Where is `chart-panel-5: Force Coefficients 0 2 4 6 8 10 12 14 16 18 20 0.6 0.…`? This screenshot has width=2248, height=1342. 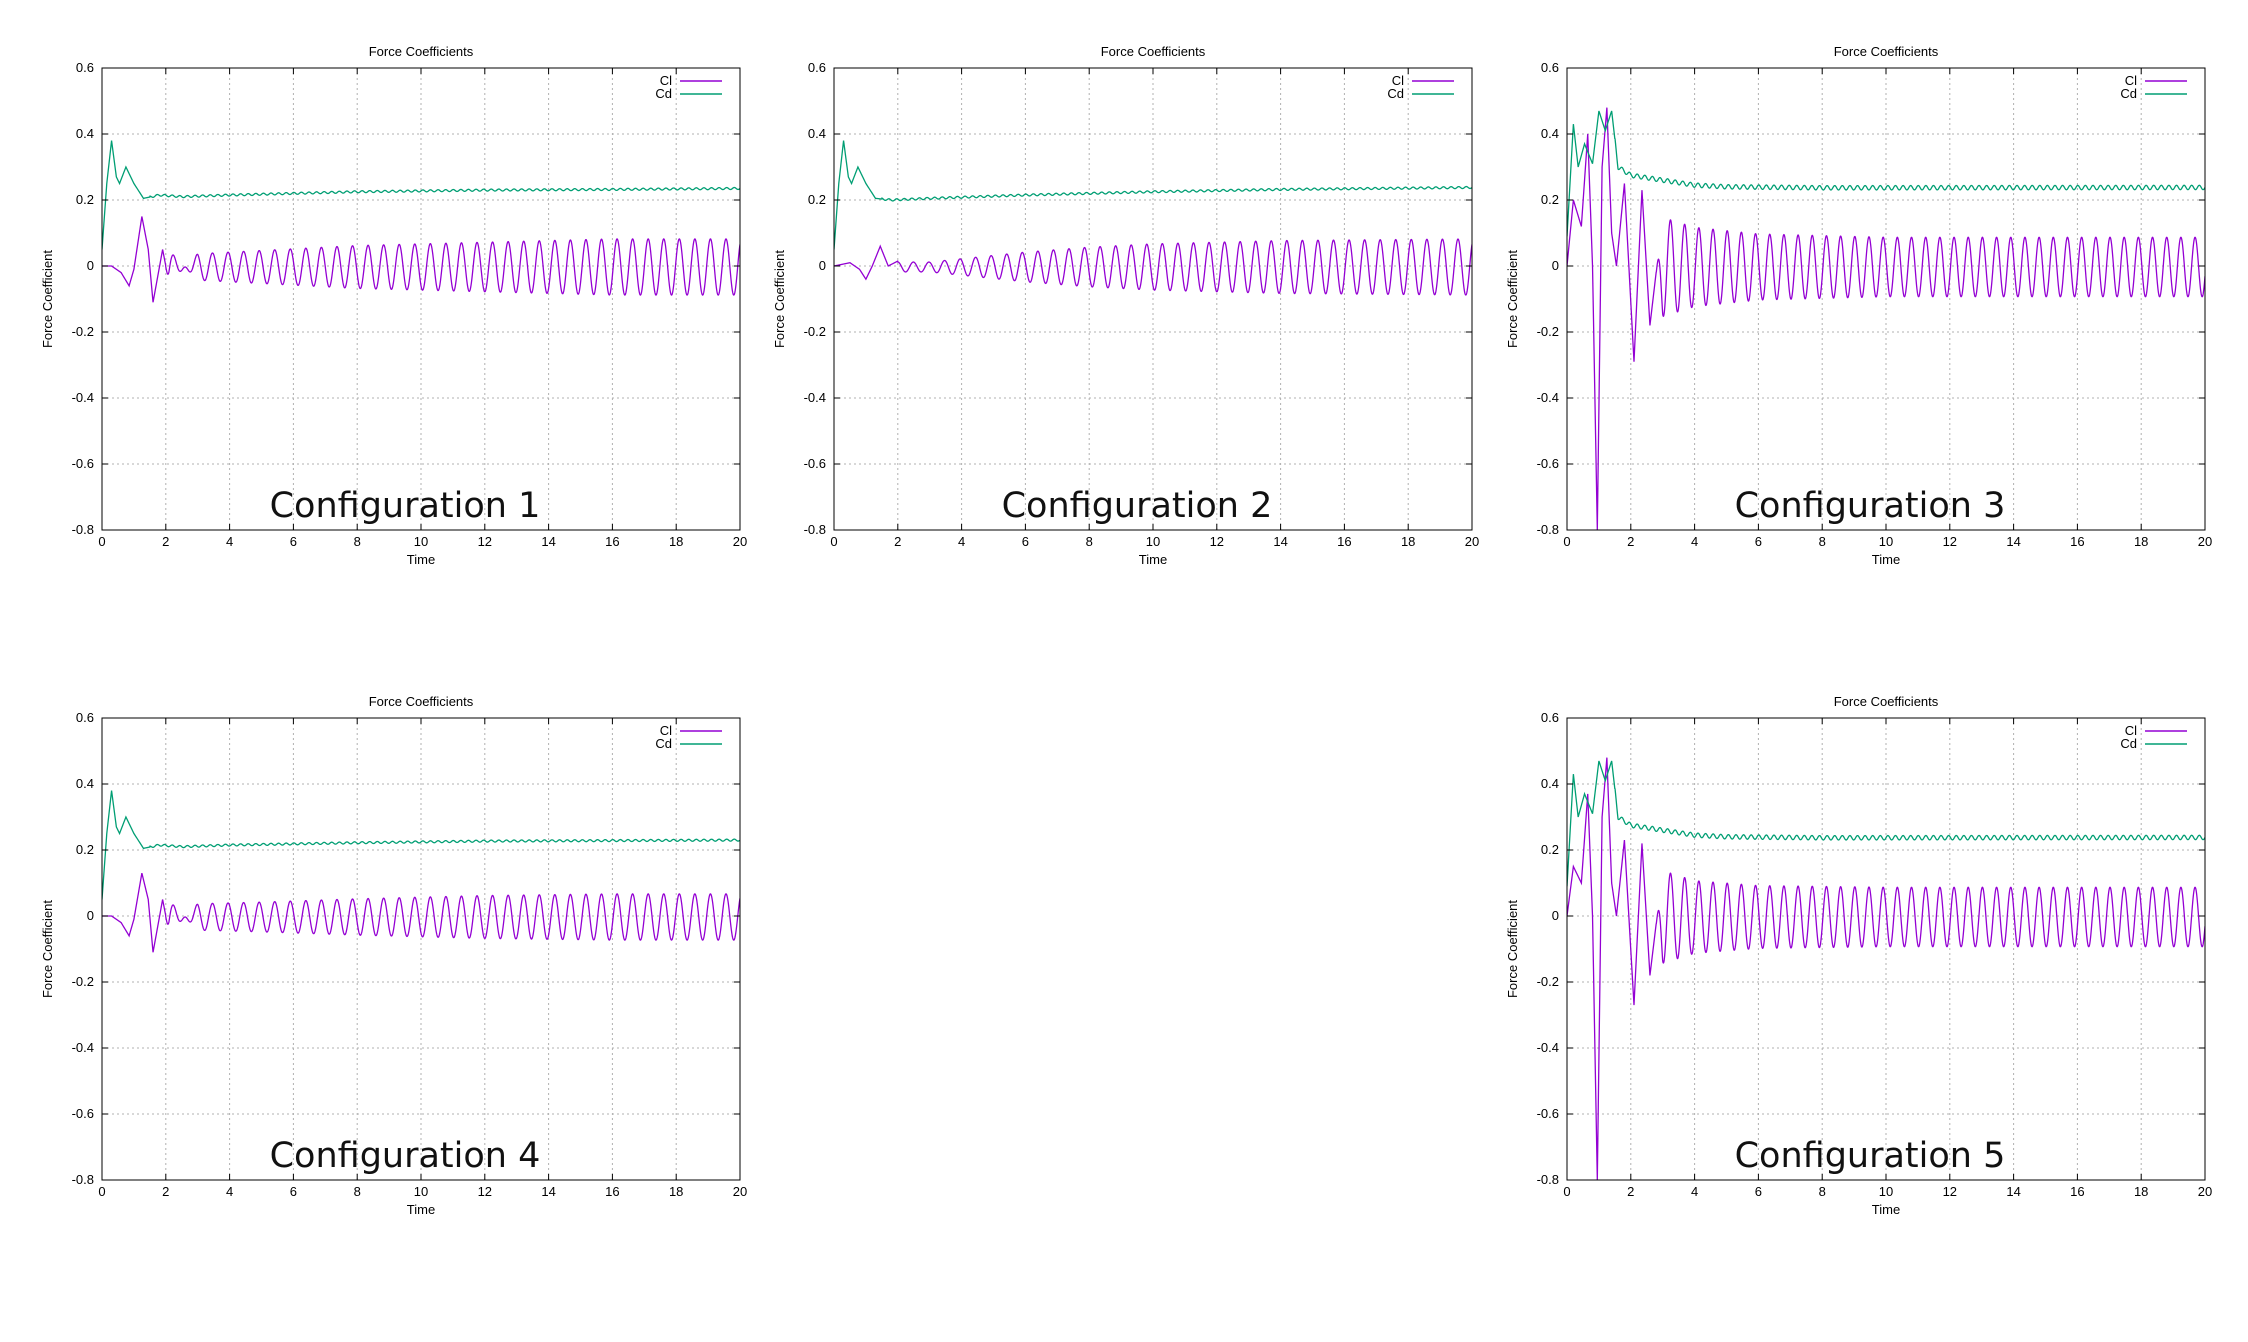 chart-panel-5: Force Coefficients 0 2 4 6 8 10 12 14 16 18 20 0.6 0.… is located at coordinates (1869, 958).